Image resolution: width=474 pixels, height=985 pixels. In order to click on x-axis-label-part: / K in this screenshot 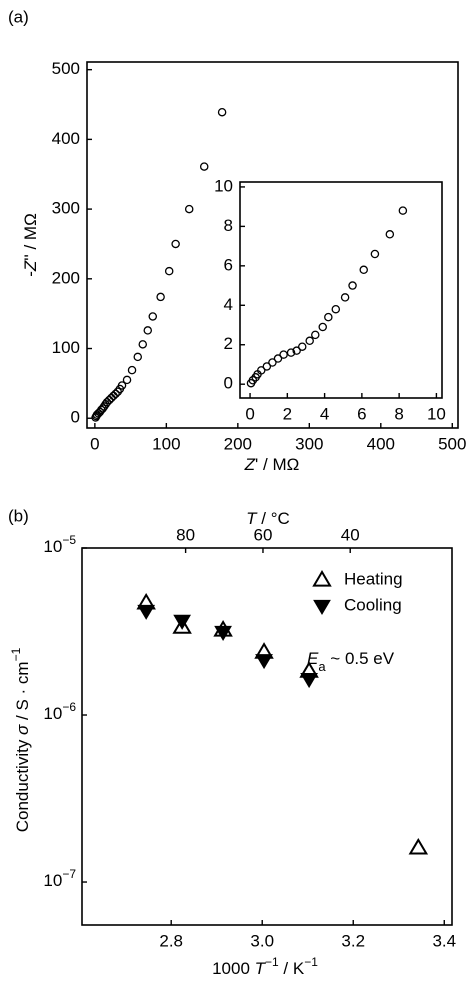, I will do `click(292, 968)`.